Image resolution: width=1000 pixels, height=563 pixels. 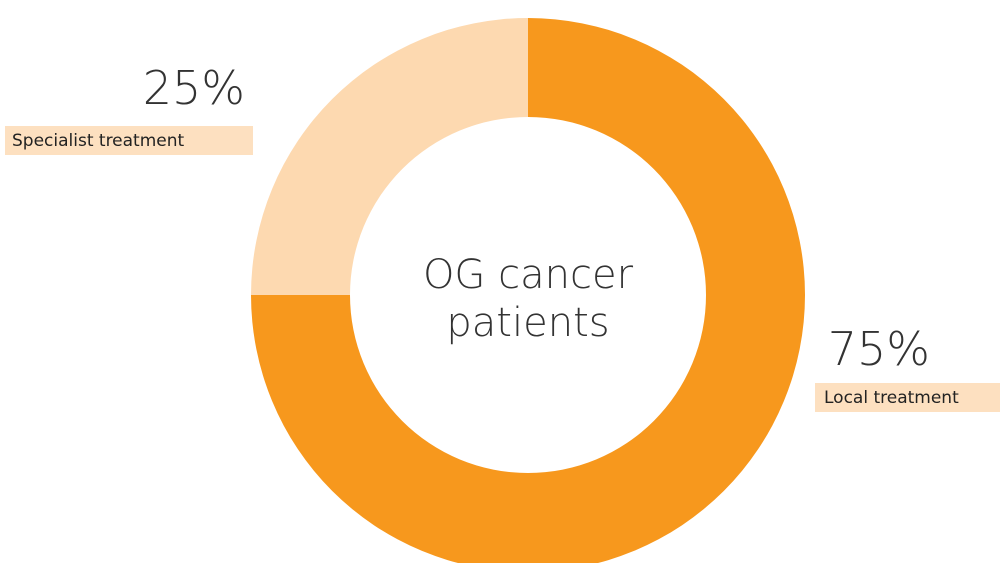 I want to click on value-label: 25%, so click(x=194, y=88).